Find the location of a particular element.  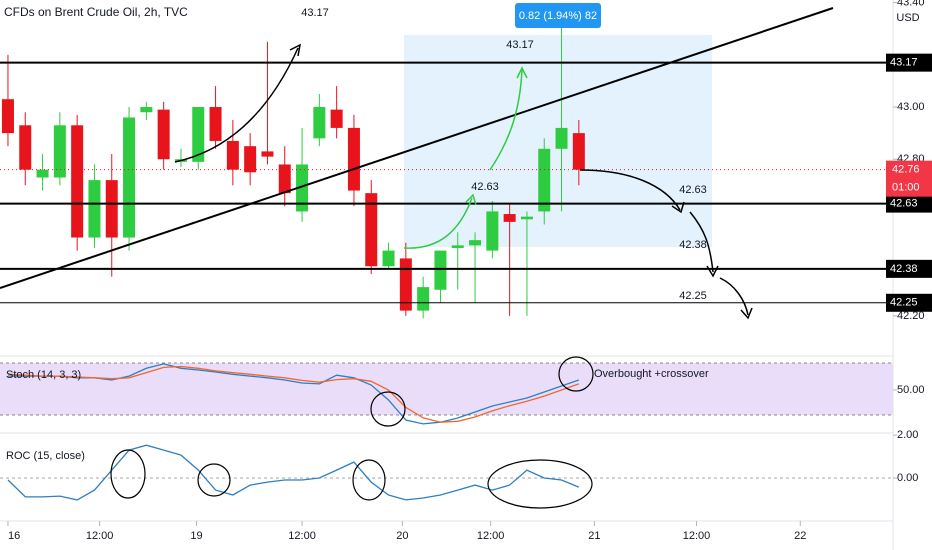

measure-label-bg is located at coordinates (558, 15).